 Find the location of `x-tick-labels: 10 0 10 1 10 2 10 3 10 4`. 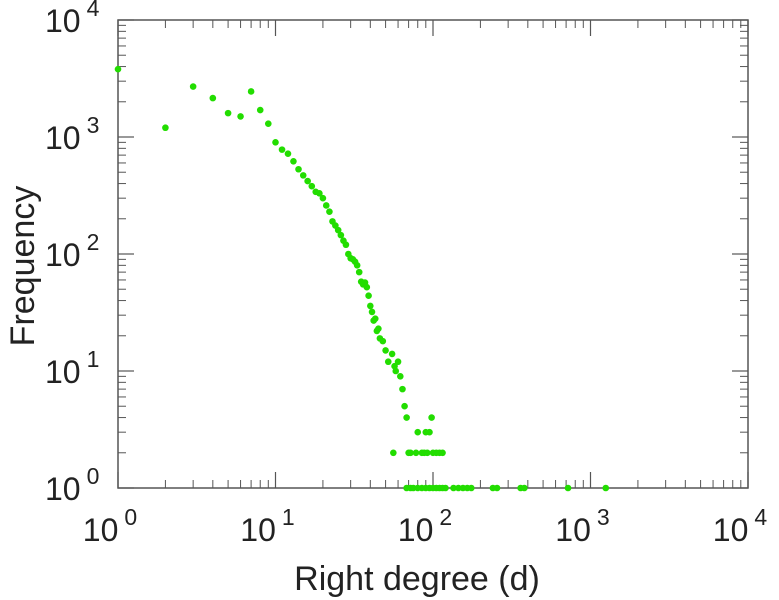

x-tick-labels: 10 0 10 1 10 2 10 3 10 4 is located at coordinates (425, 526).